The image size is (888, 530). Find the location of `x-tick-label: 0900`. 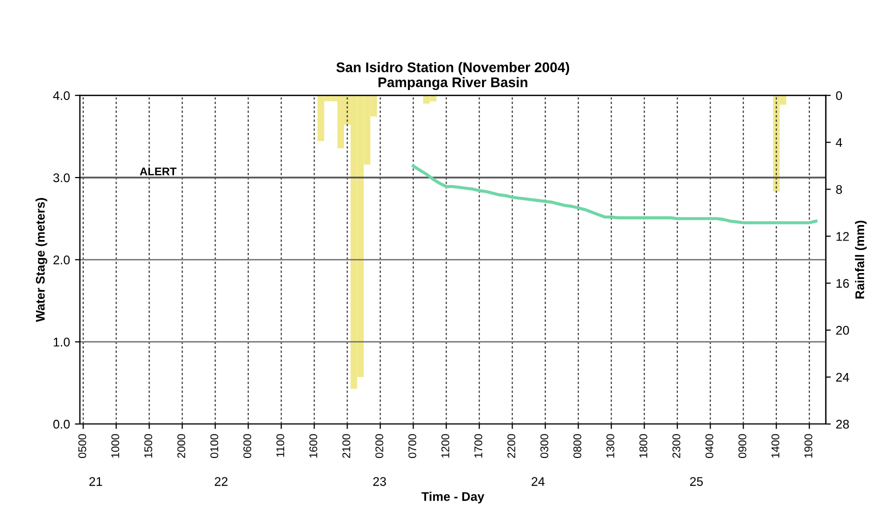

x-tick-label: 0900 is located at coordinates (742, 446).